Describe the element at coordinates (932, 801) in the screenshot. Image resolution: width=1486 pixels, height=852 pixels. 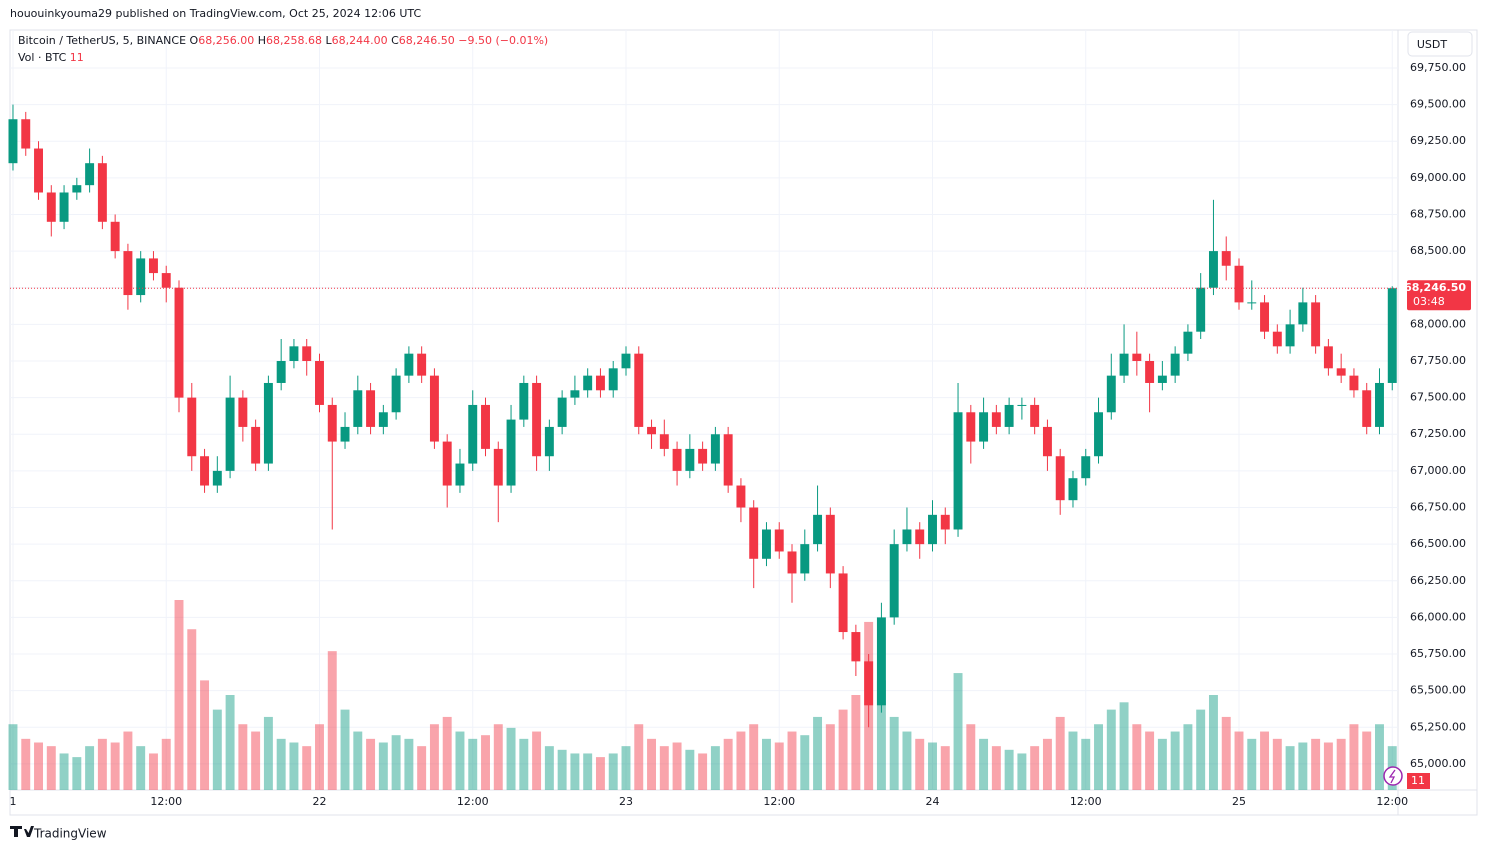
I see `x-tick-label: 24` at that location.